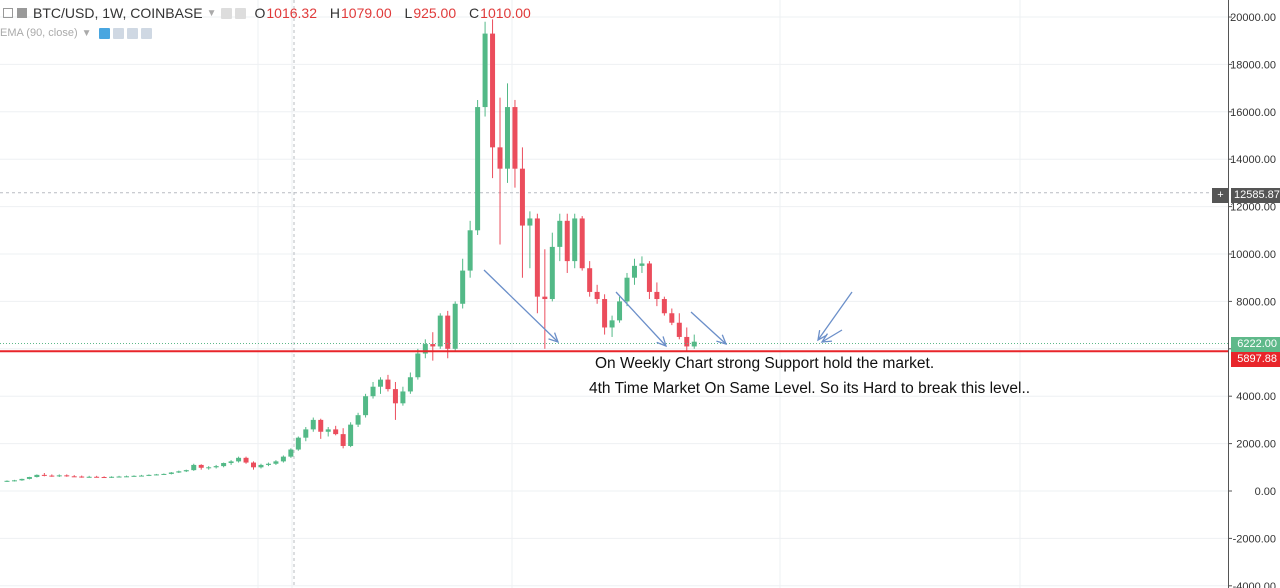 The height and width of the screenshot is (588, 1280). I want to click on arrow-shaft, so click(835, 316).